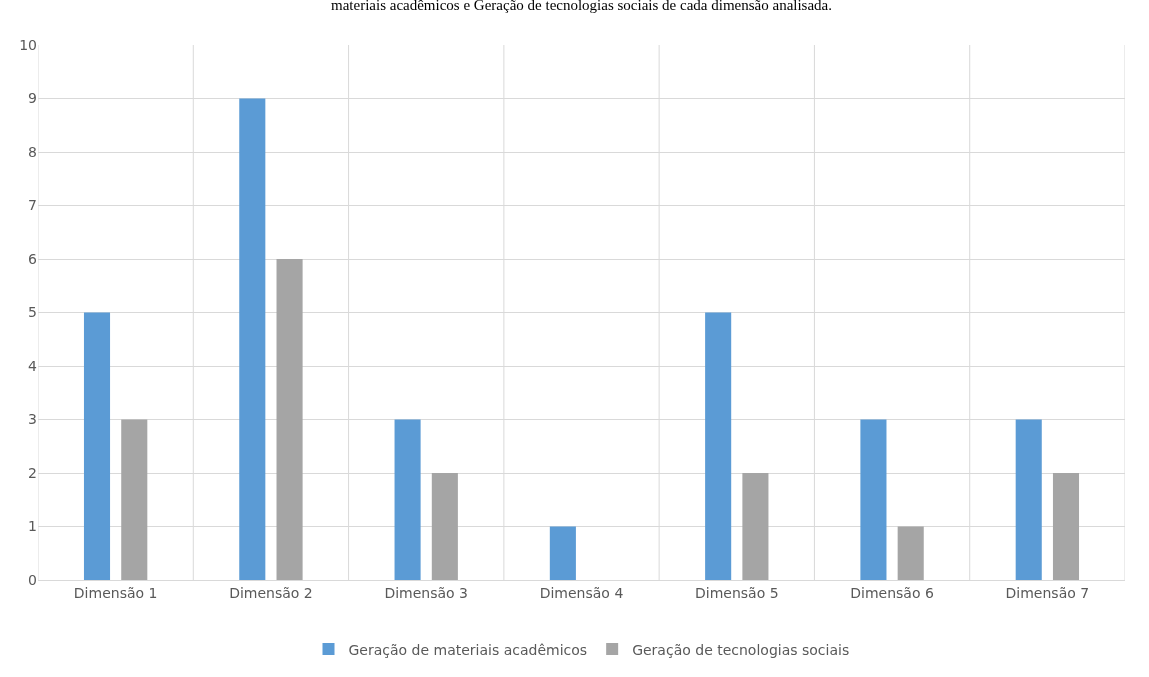  Describe the element at coordinates (32, 472) in the screenshot. I see `y-tick-label: 2` at that location.